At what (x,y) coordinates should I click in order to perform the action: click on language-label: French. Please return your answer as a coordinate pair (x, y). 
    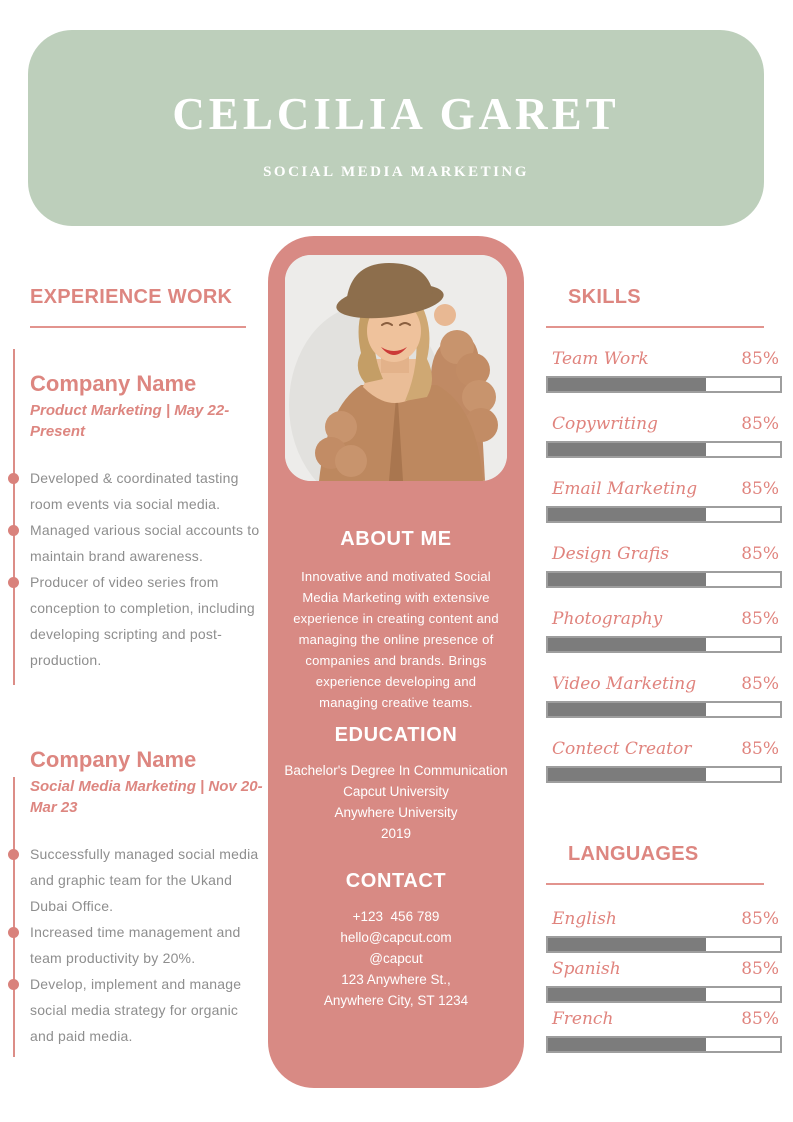
    Looking at the image, I should click on (583, 1019).